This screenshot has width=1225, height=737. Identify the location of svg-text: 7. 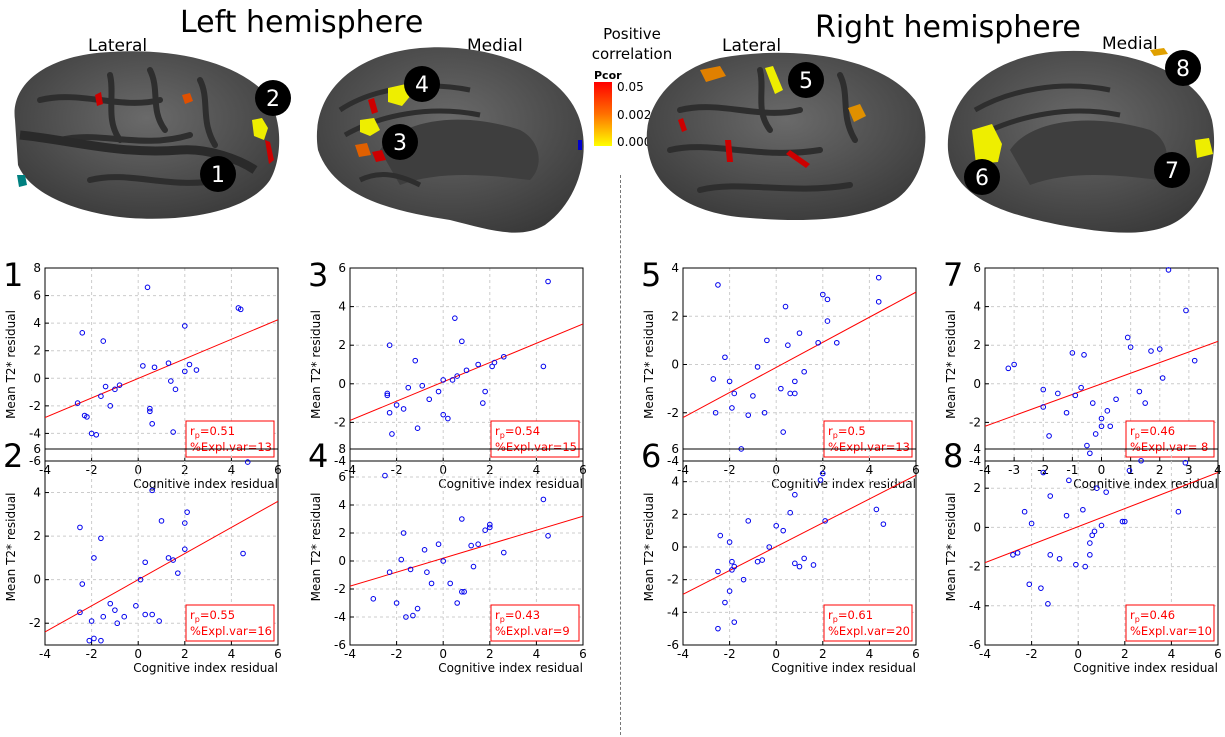
(1172, 171).